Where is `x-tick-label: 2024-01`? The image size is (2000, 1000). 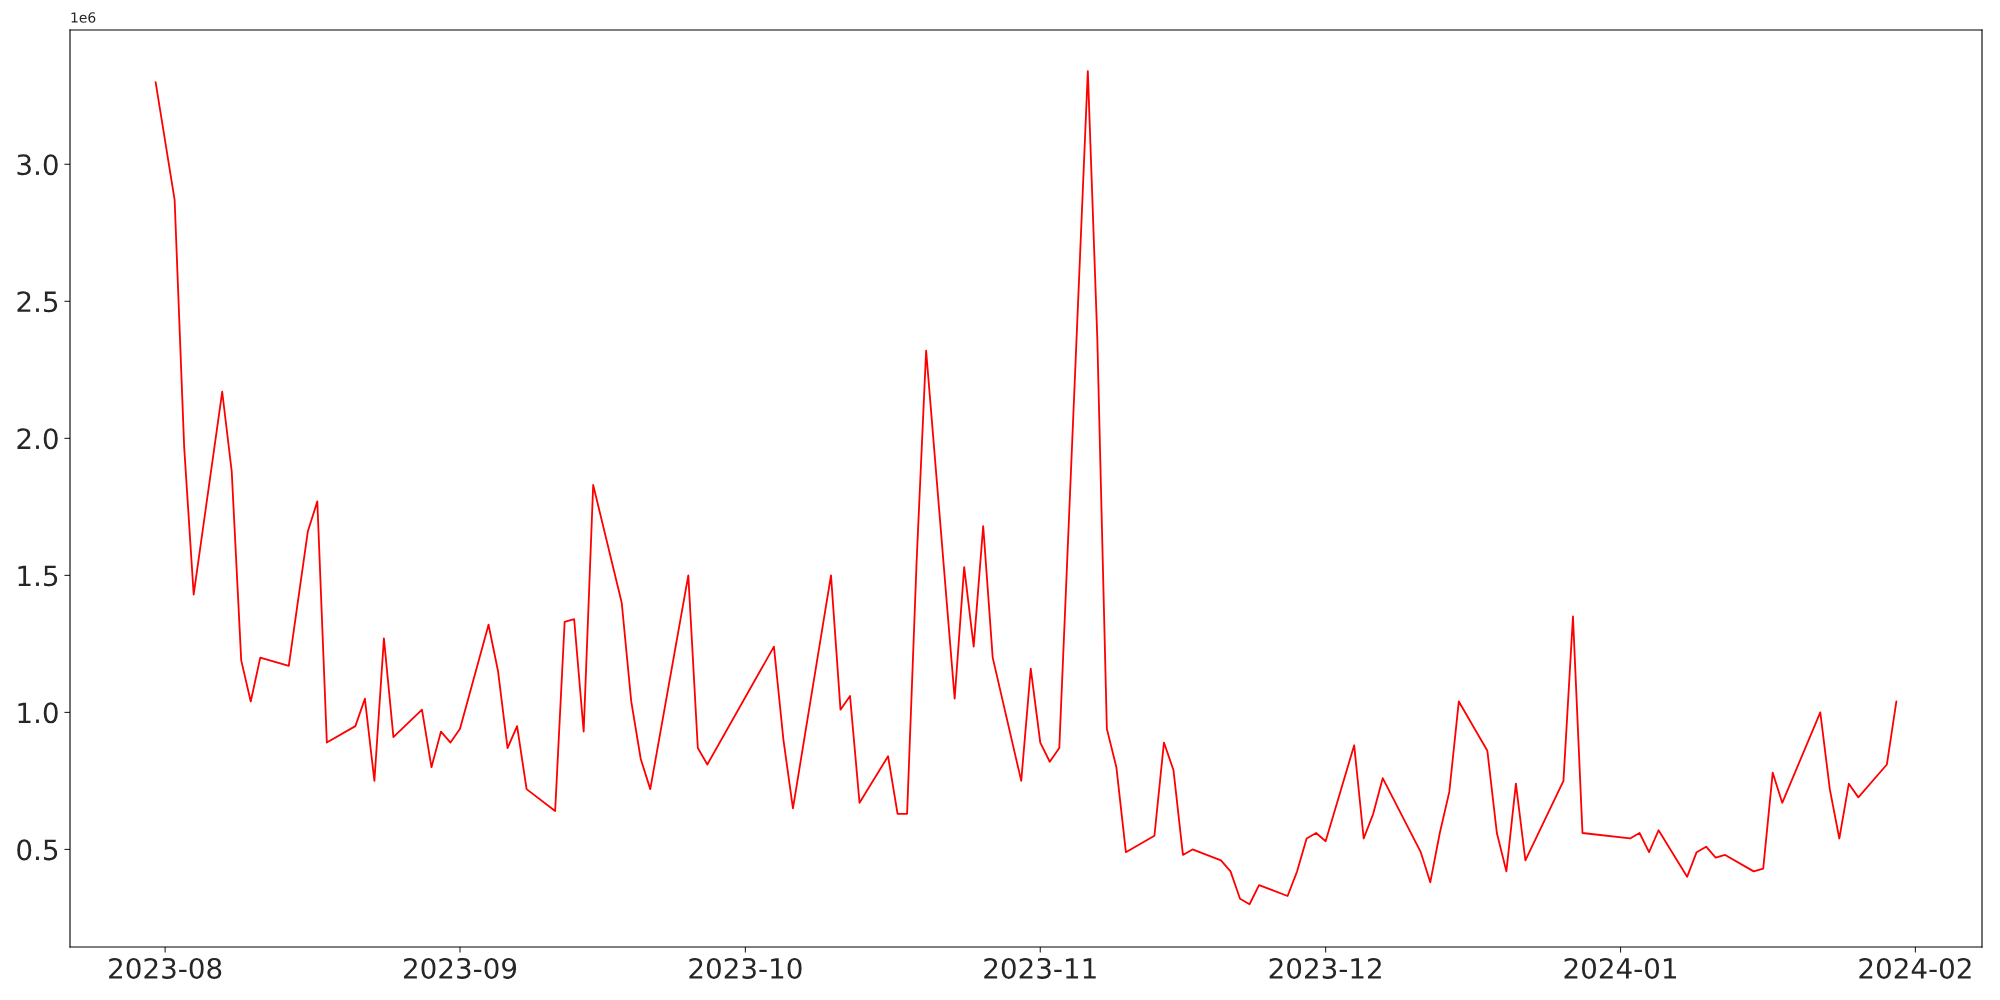 x-tick-label: 2024-01 is located at coordinates (1620, 968).